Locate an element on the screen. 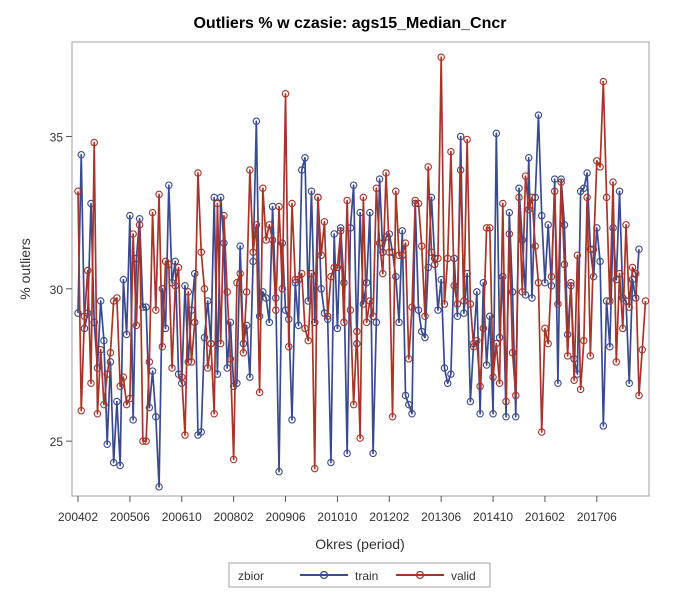 This screenshot has width=700, height=600. legend-frame is located at coordinates (359, 575).